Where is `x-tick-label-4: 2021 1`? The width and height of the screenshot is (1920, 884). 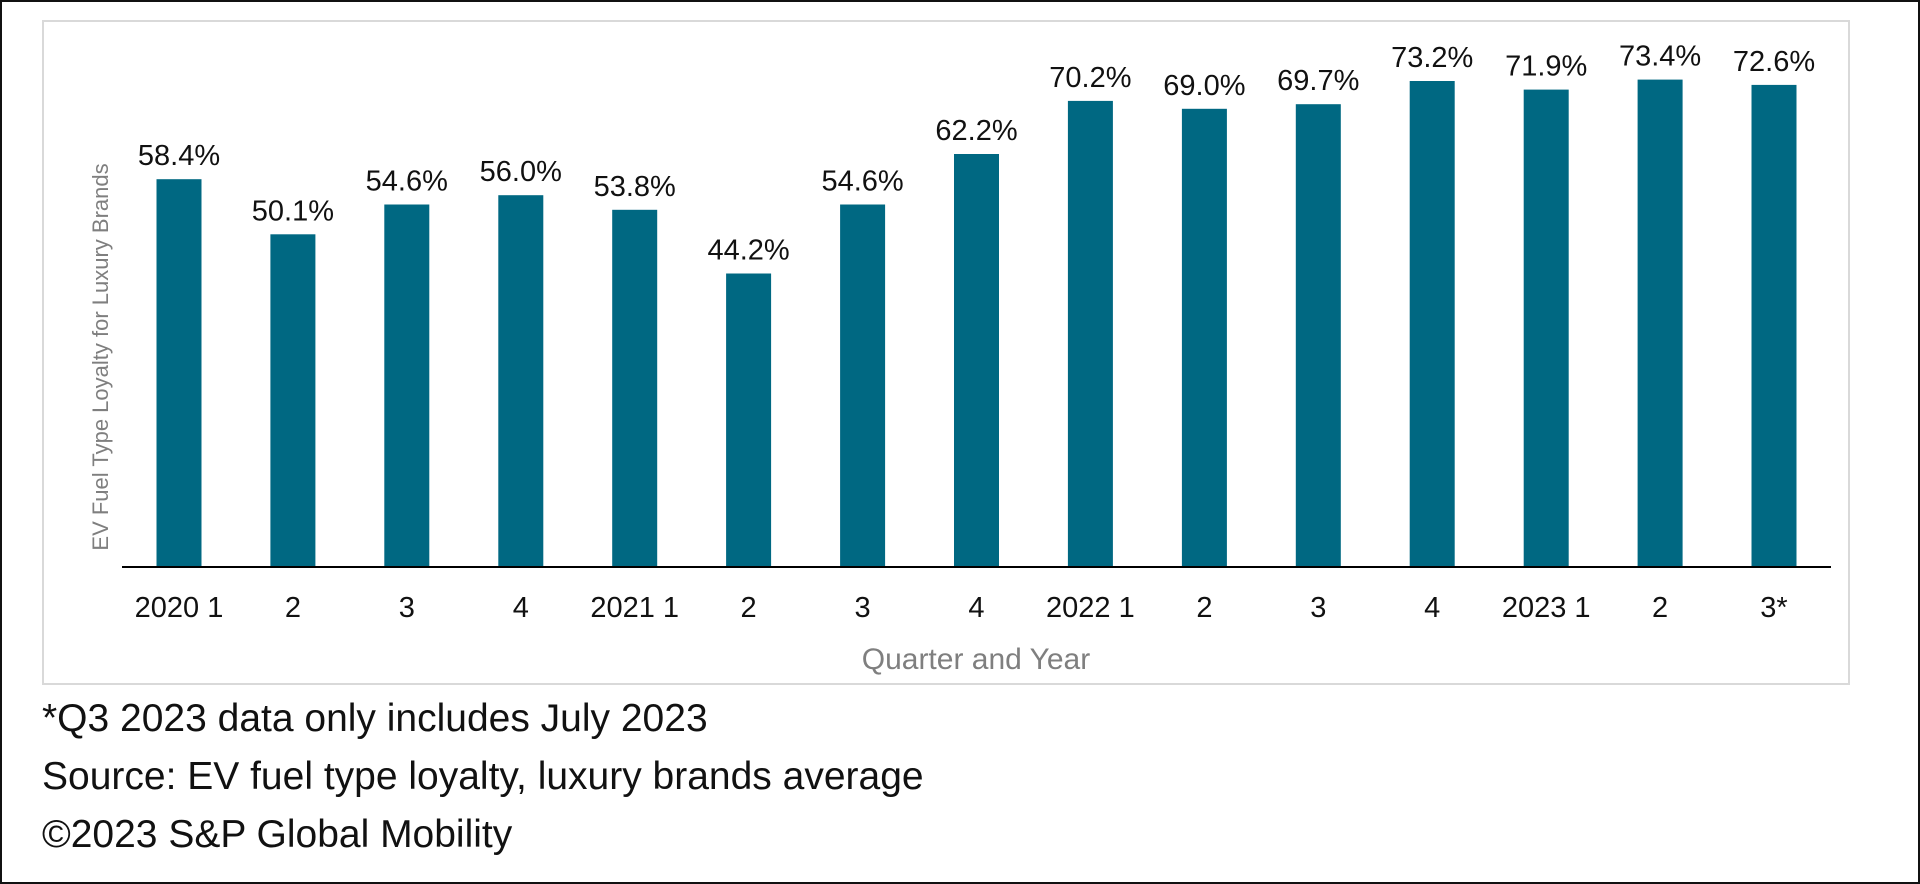 x-tick-label-4: 2021 1 is located at coordinates (634, 608).